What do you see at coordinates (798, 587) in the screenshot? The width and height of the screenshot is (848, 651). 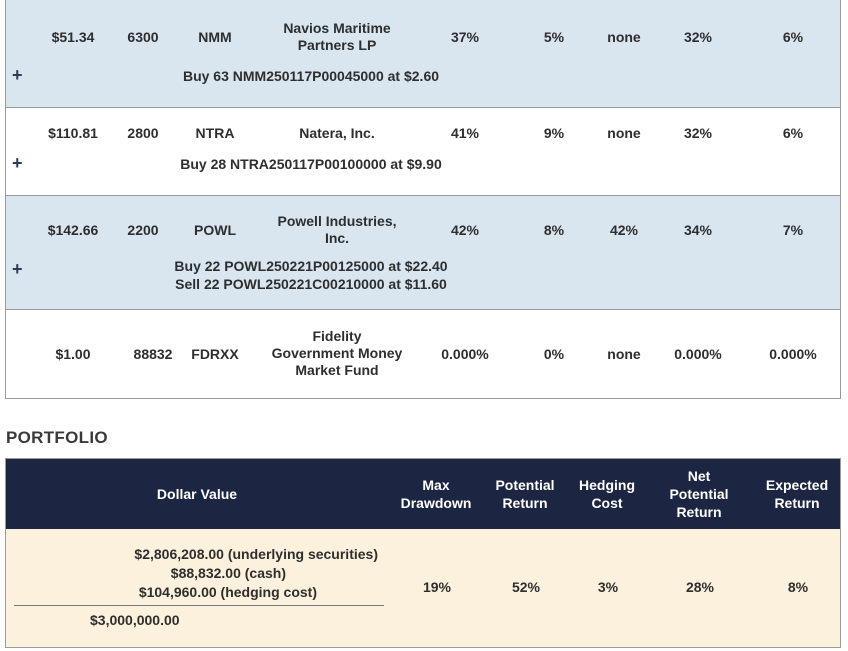 I see `portfolio-expected-return: 8%` at bounding box center [798, 587].